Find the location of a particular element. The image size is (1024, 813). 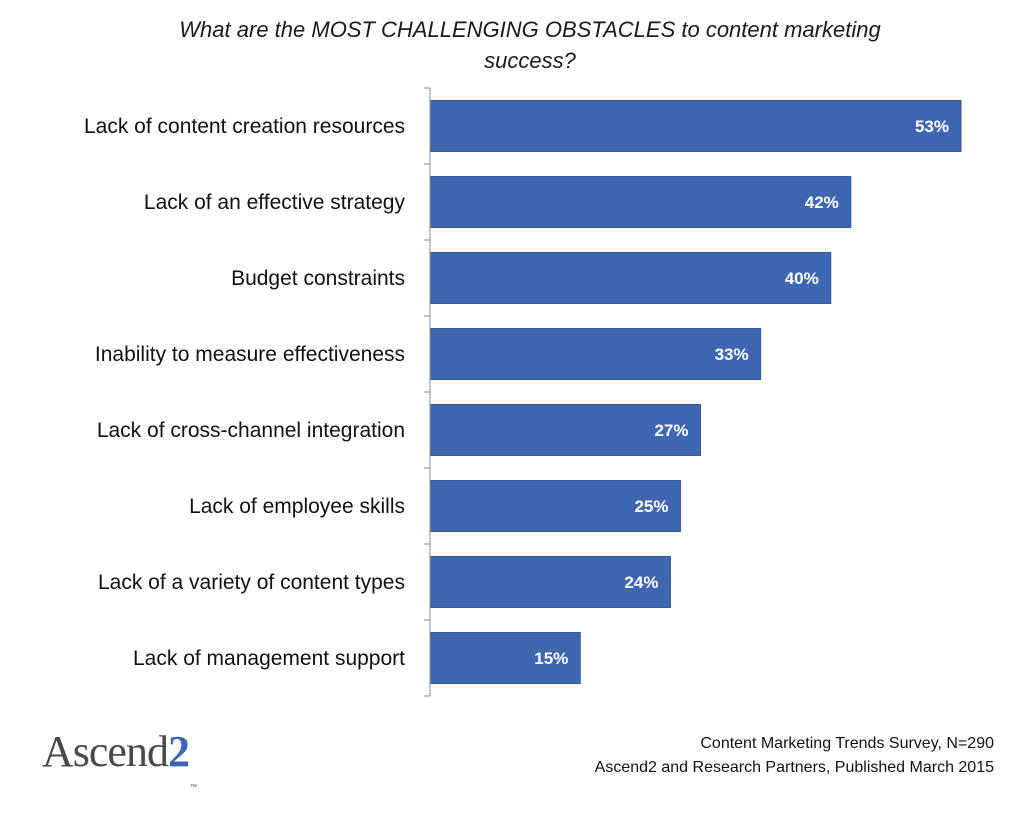

bar-value-label: 25% is located at coordinates (651, 506).